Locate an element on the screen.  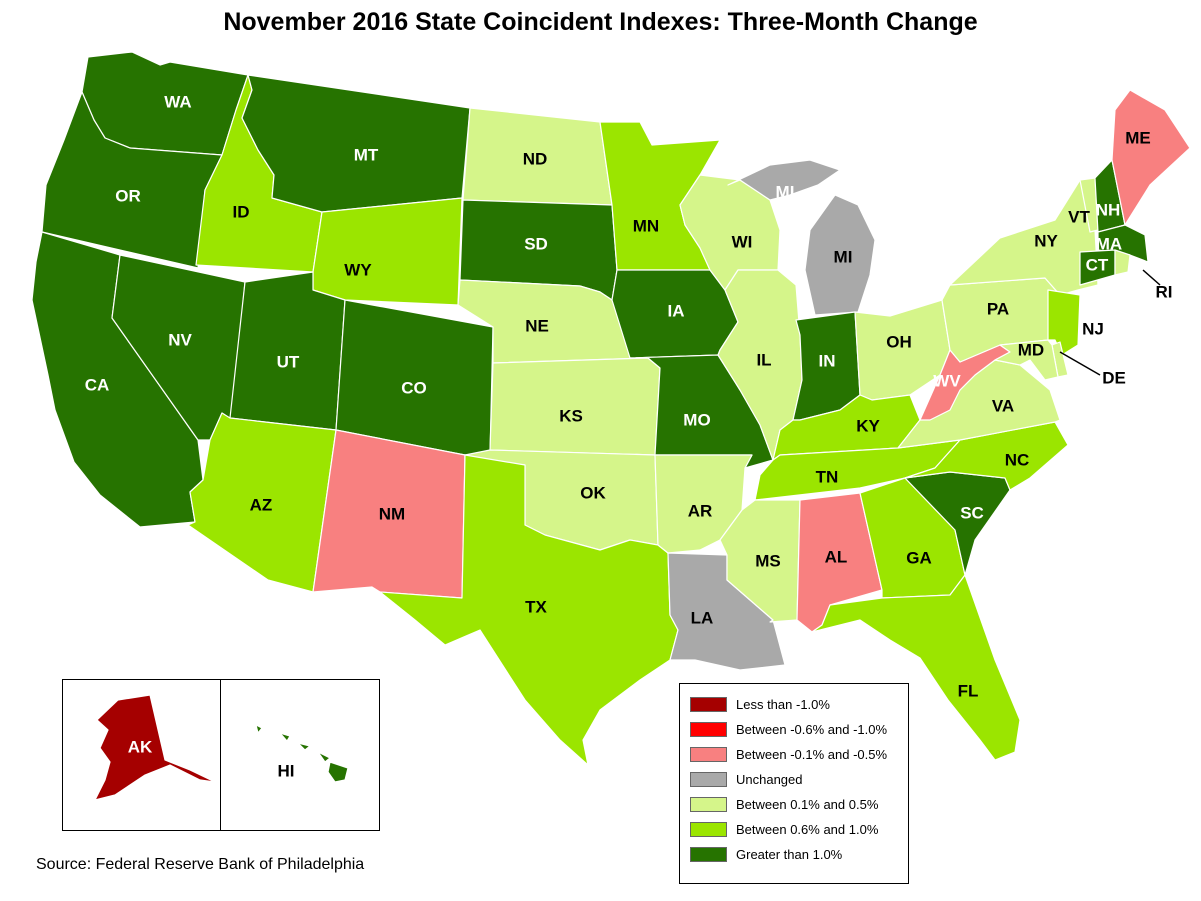
inset-box is located at coordinates (221, 755).